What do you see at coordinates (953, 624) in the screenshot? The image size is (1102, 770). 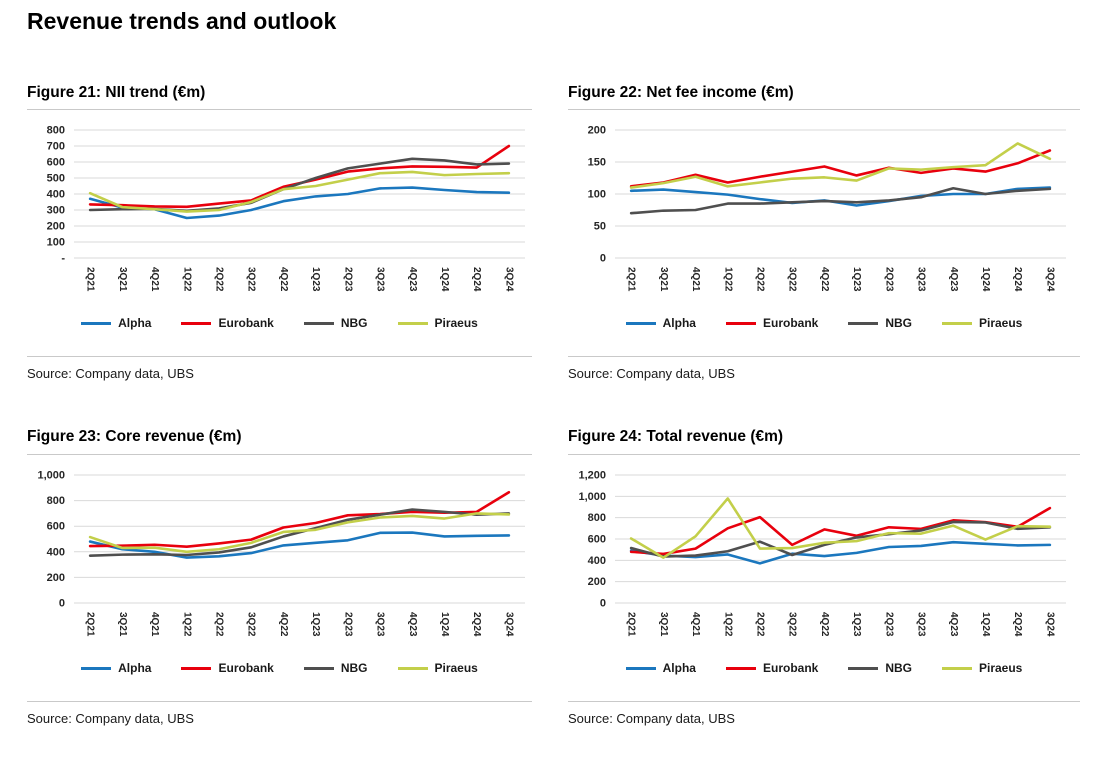 I see `x-axis-tick-label: 4Q23` at bounding box center [953, 624].